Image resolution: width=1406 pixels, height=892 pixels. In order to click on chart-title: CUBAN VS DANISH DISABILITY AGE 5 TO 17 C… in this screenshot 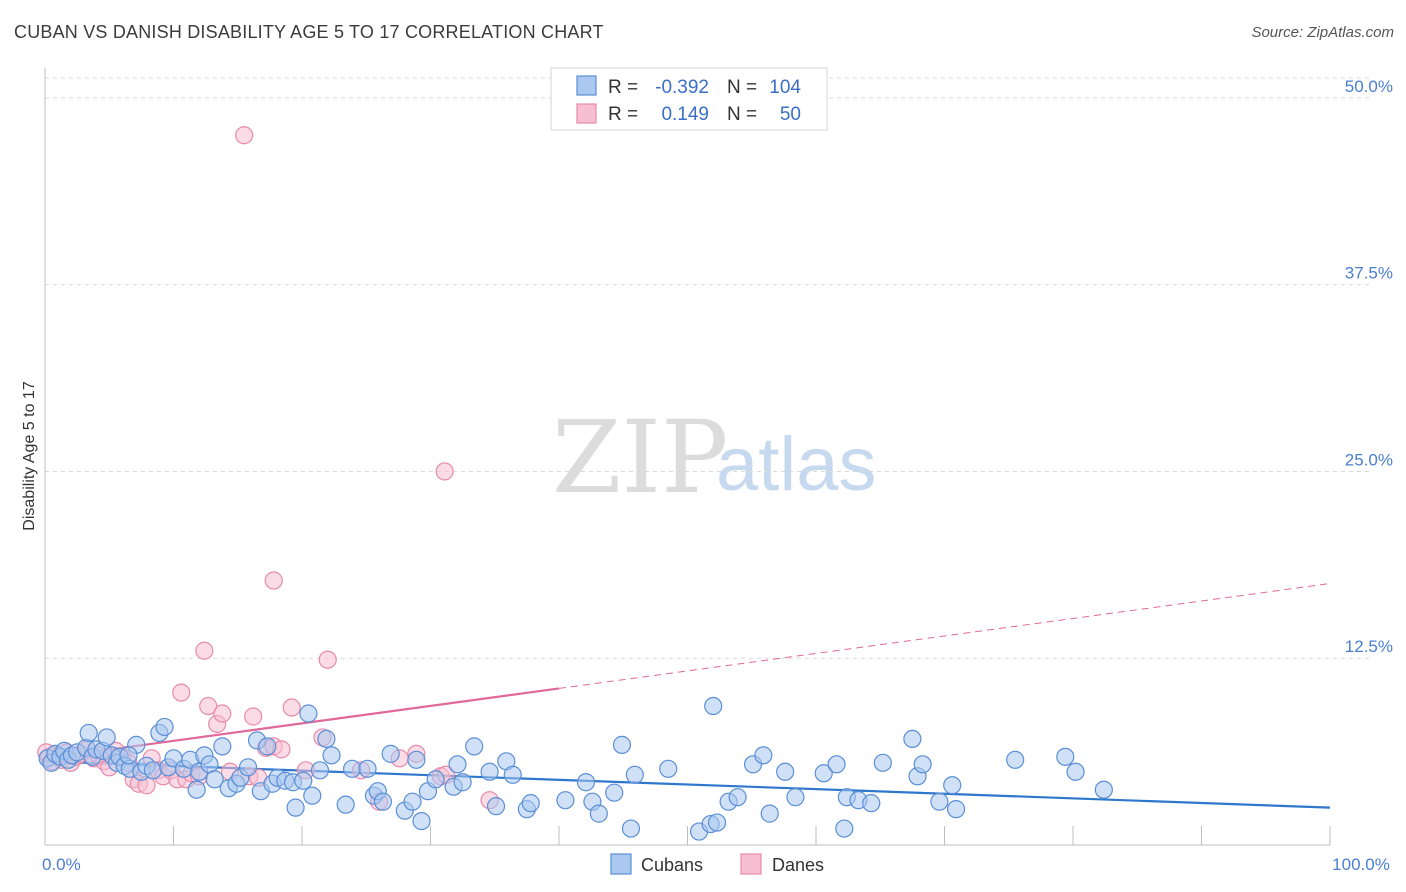, I will do `click(309, 32)`.